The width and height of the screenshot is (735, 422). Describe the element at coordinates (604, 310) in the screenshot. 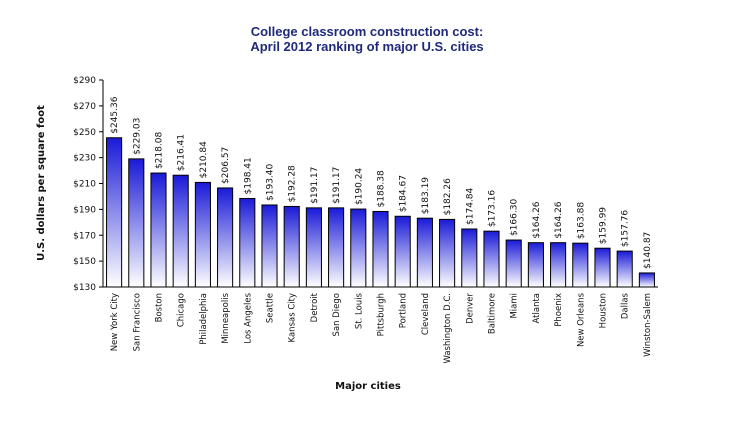

I see `x-category-label: Houston` at that location.